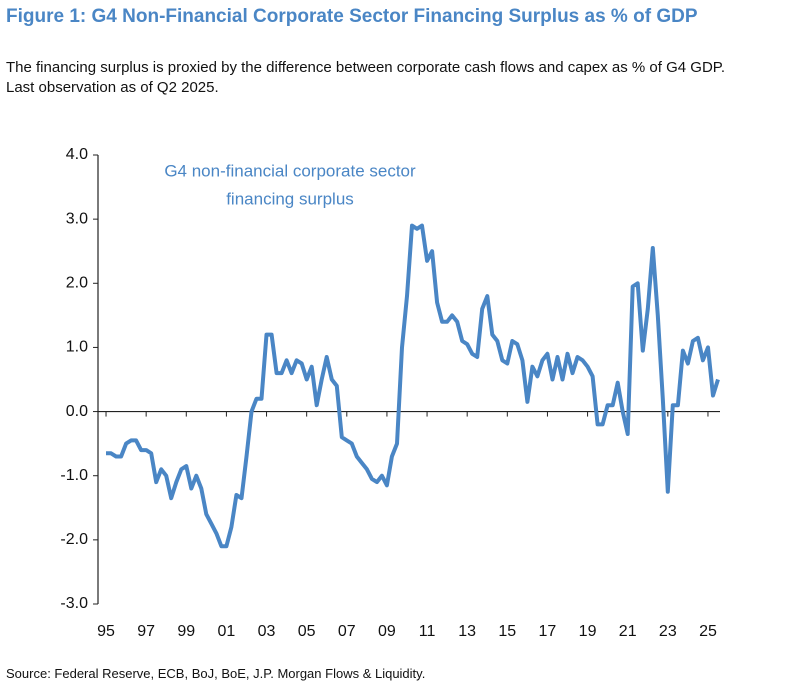 The height and width of the screenshot is (696, 800). Describe the element at coordinates (668, 631) in the screenshot. I see `x-tick-label: 23` at that location.